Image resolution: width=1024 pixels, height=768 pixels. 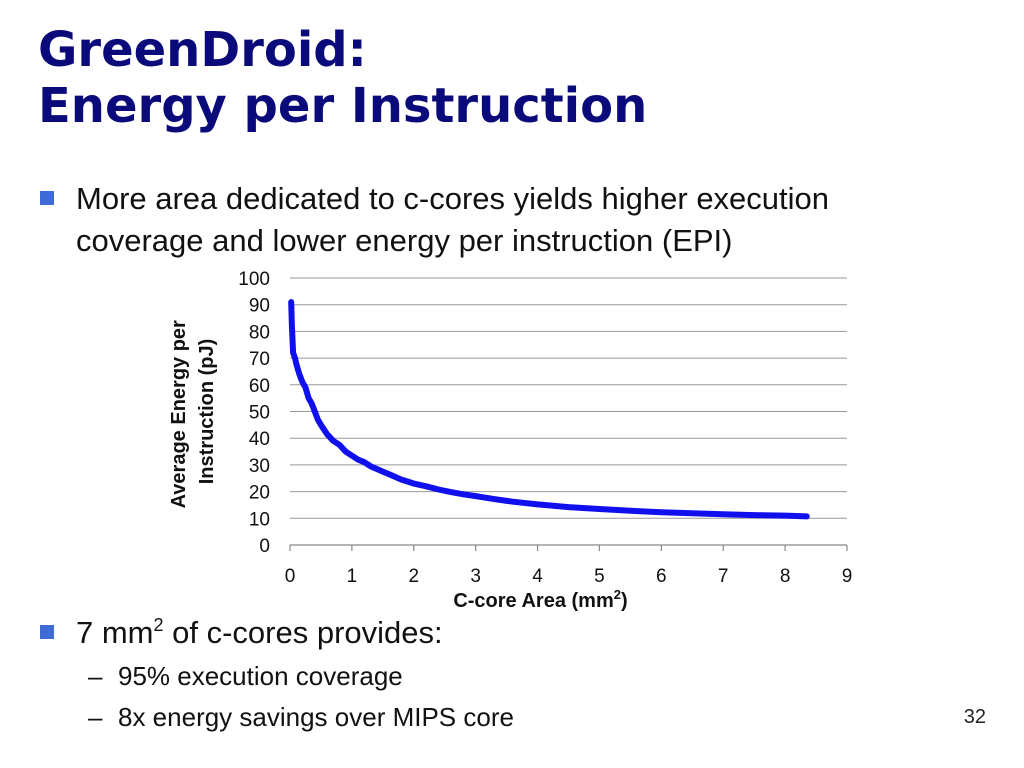 What do you see at coordinates (617, 594) in the screenshot?
I see `x-axis-title-superscript: 2` at bounding box center [617, 594].